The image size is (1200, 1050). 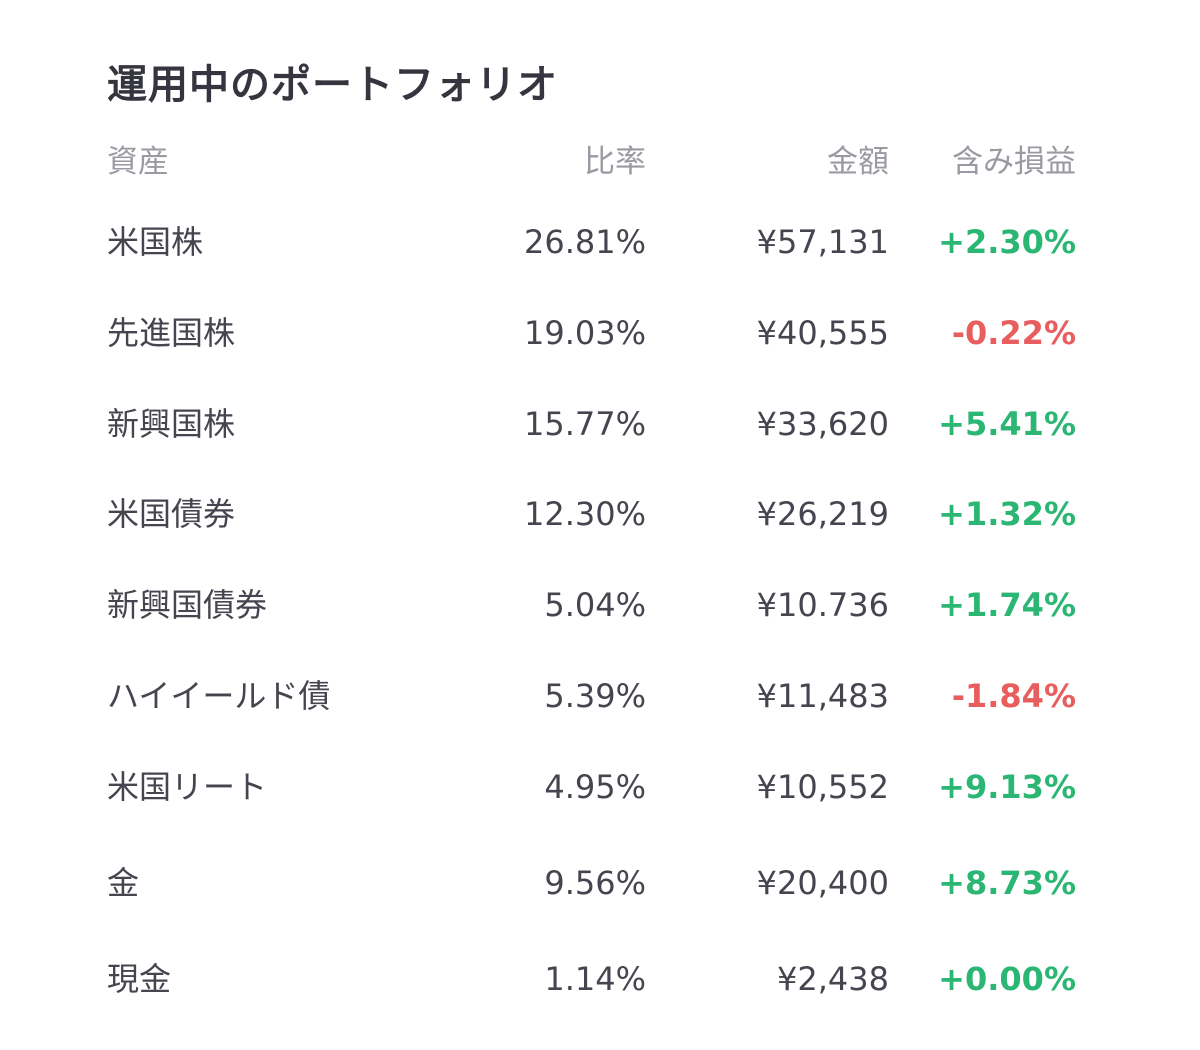 I want to click on table-row: 現金 1.14% ¥2,438 +0.00%, so click(x=600, y=979).